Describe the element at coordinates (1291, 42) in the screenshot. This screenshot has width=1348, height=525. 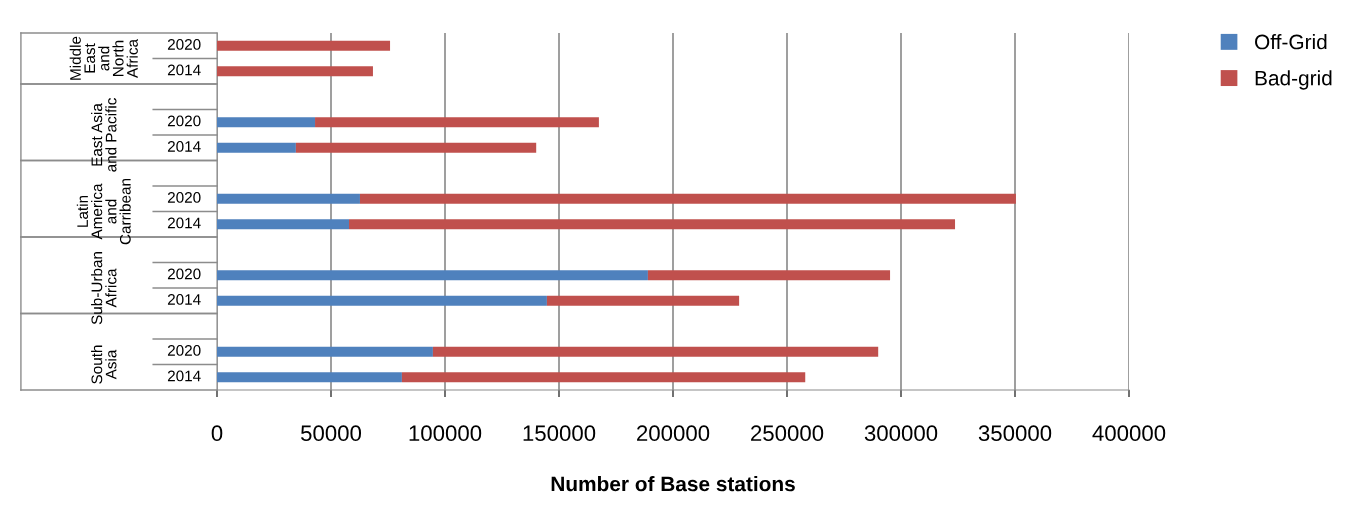
I see `legend-label: Off-Grid` at that location.